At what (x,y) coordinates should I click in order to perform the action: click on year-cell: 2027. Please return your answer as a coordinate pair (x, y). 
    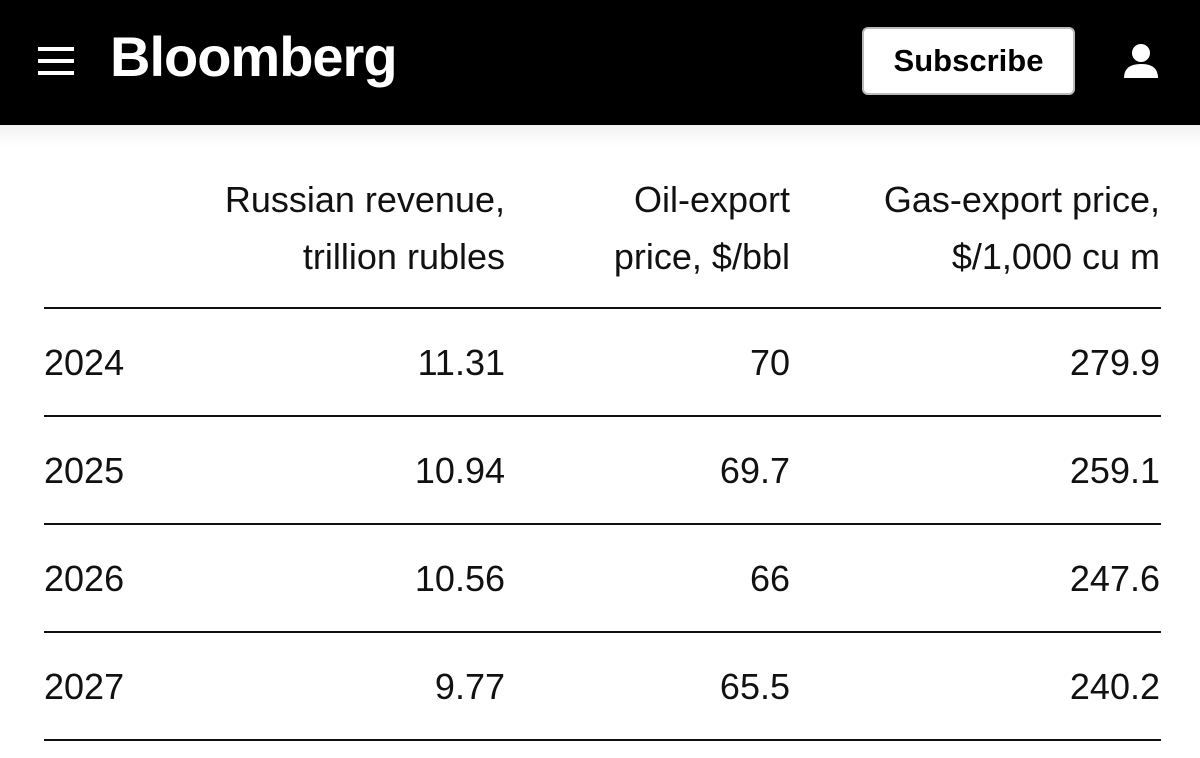
    Looking at the image, I should click on (84, 686).